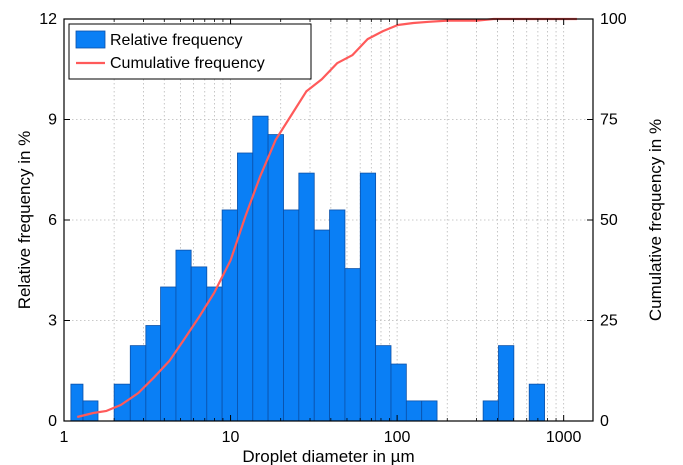 Image resolution: width=683 pixels, height=465 pixels. Describe the element at coordinates (64, 437) in the screenshot. I see `x-tick-label: 1` at that location.